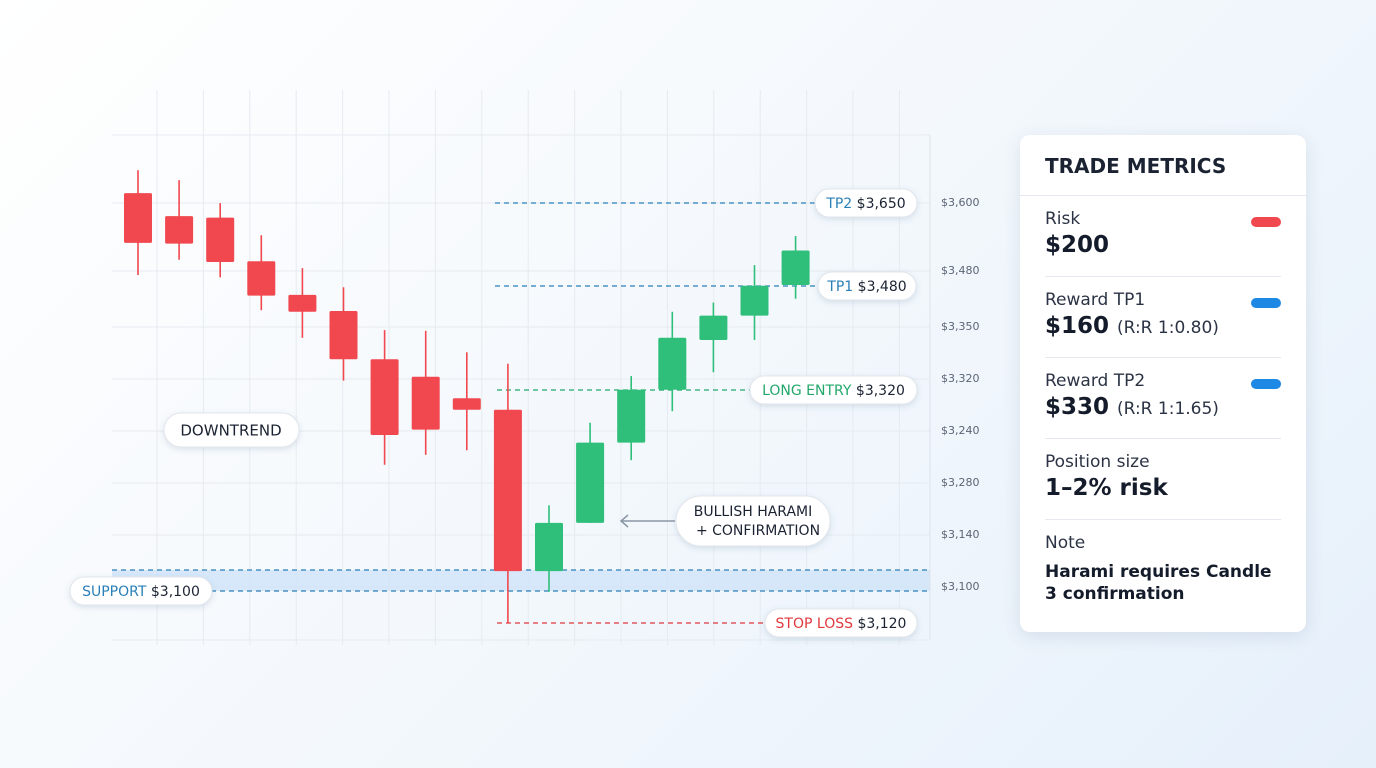  What do you see at coordinates (838, 204) in the screenshot?
I see `level-name: TP2` at bounding box center [838, 204].